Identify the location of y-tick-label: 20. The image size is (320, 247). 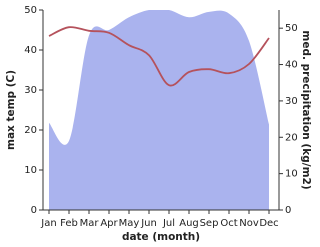
(30, 130).